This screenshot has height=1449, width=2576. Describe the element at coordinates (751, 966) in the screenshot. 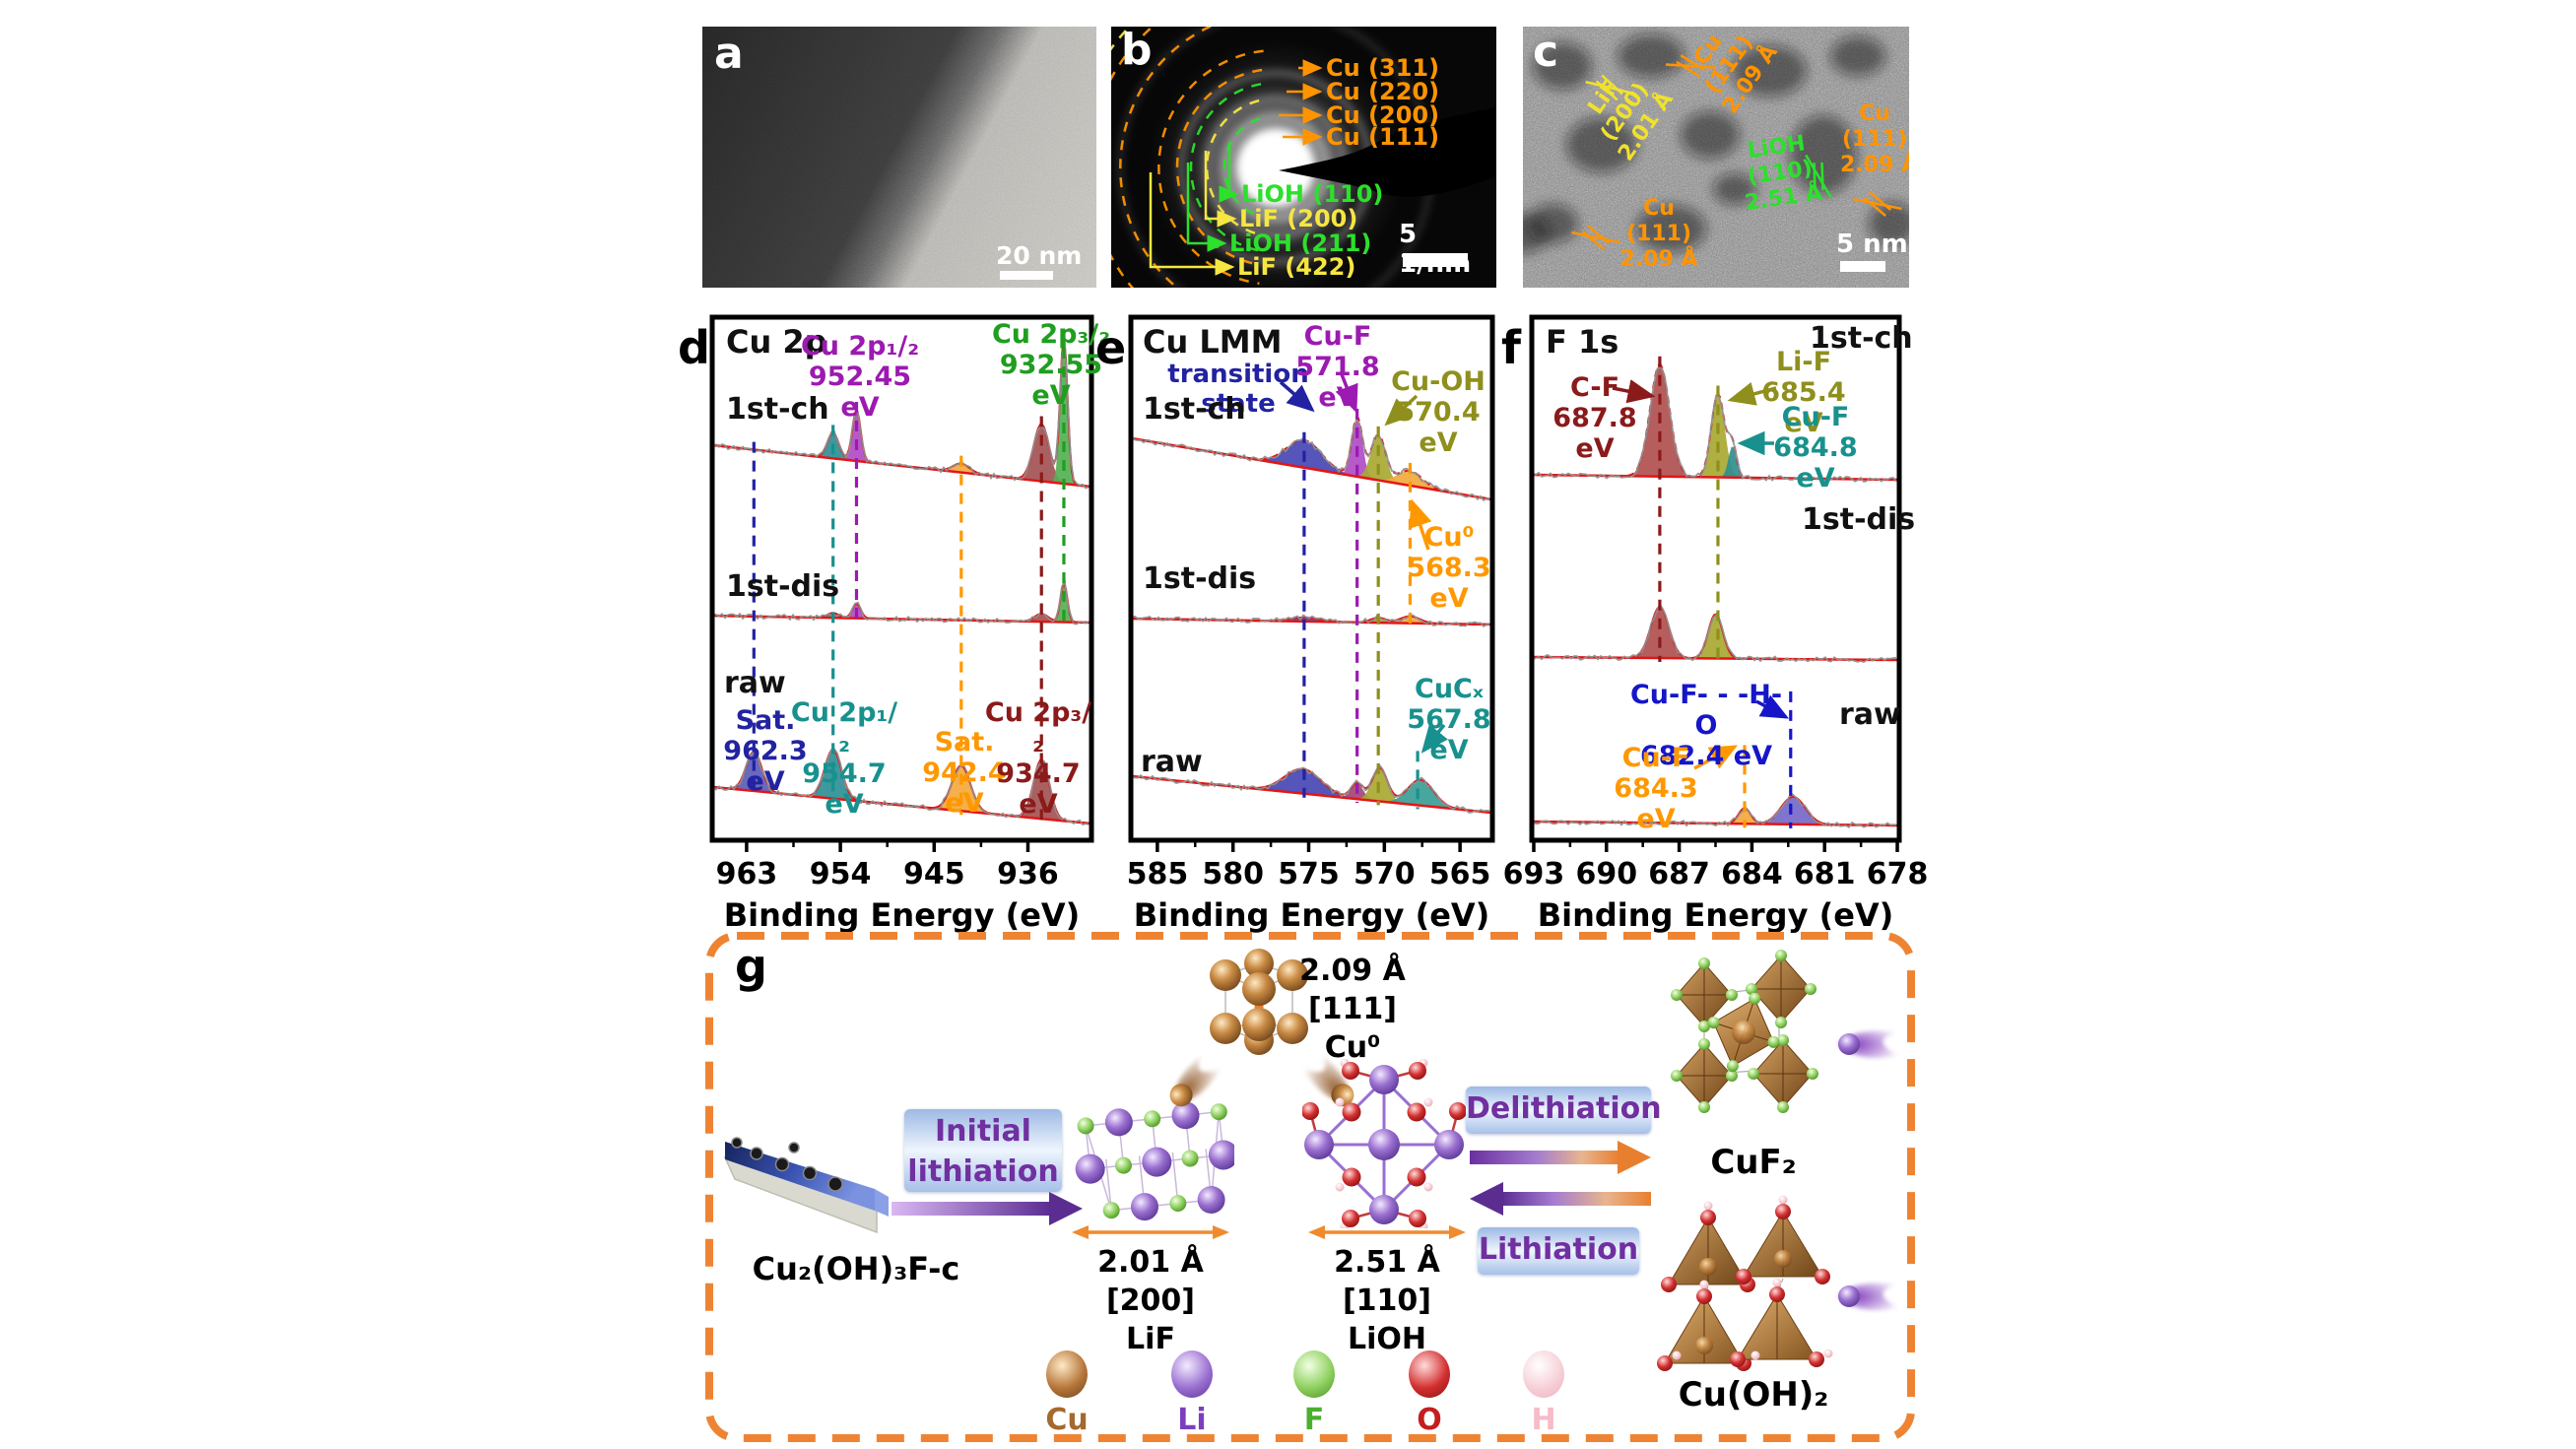

I see `panel-label-g: g` at that location.